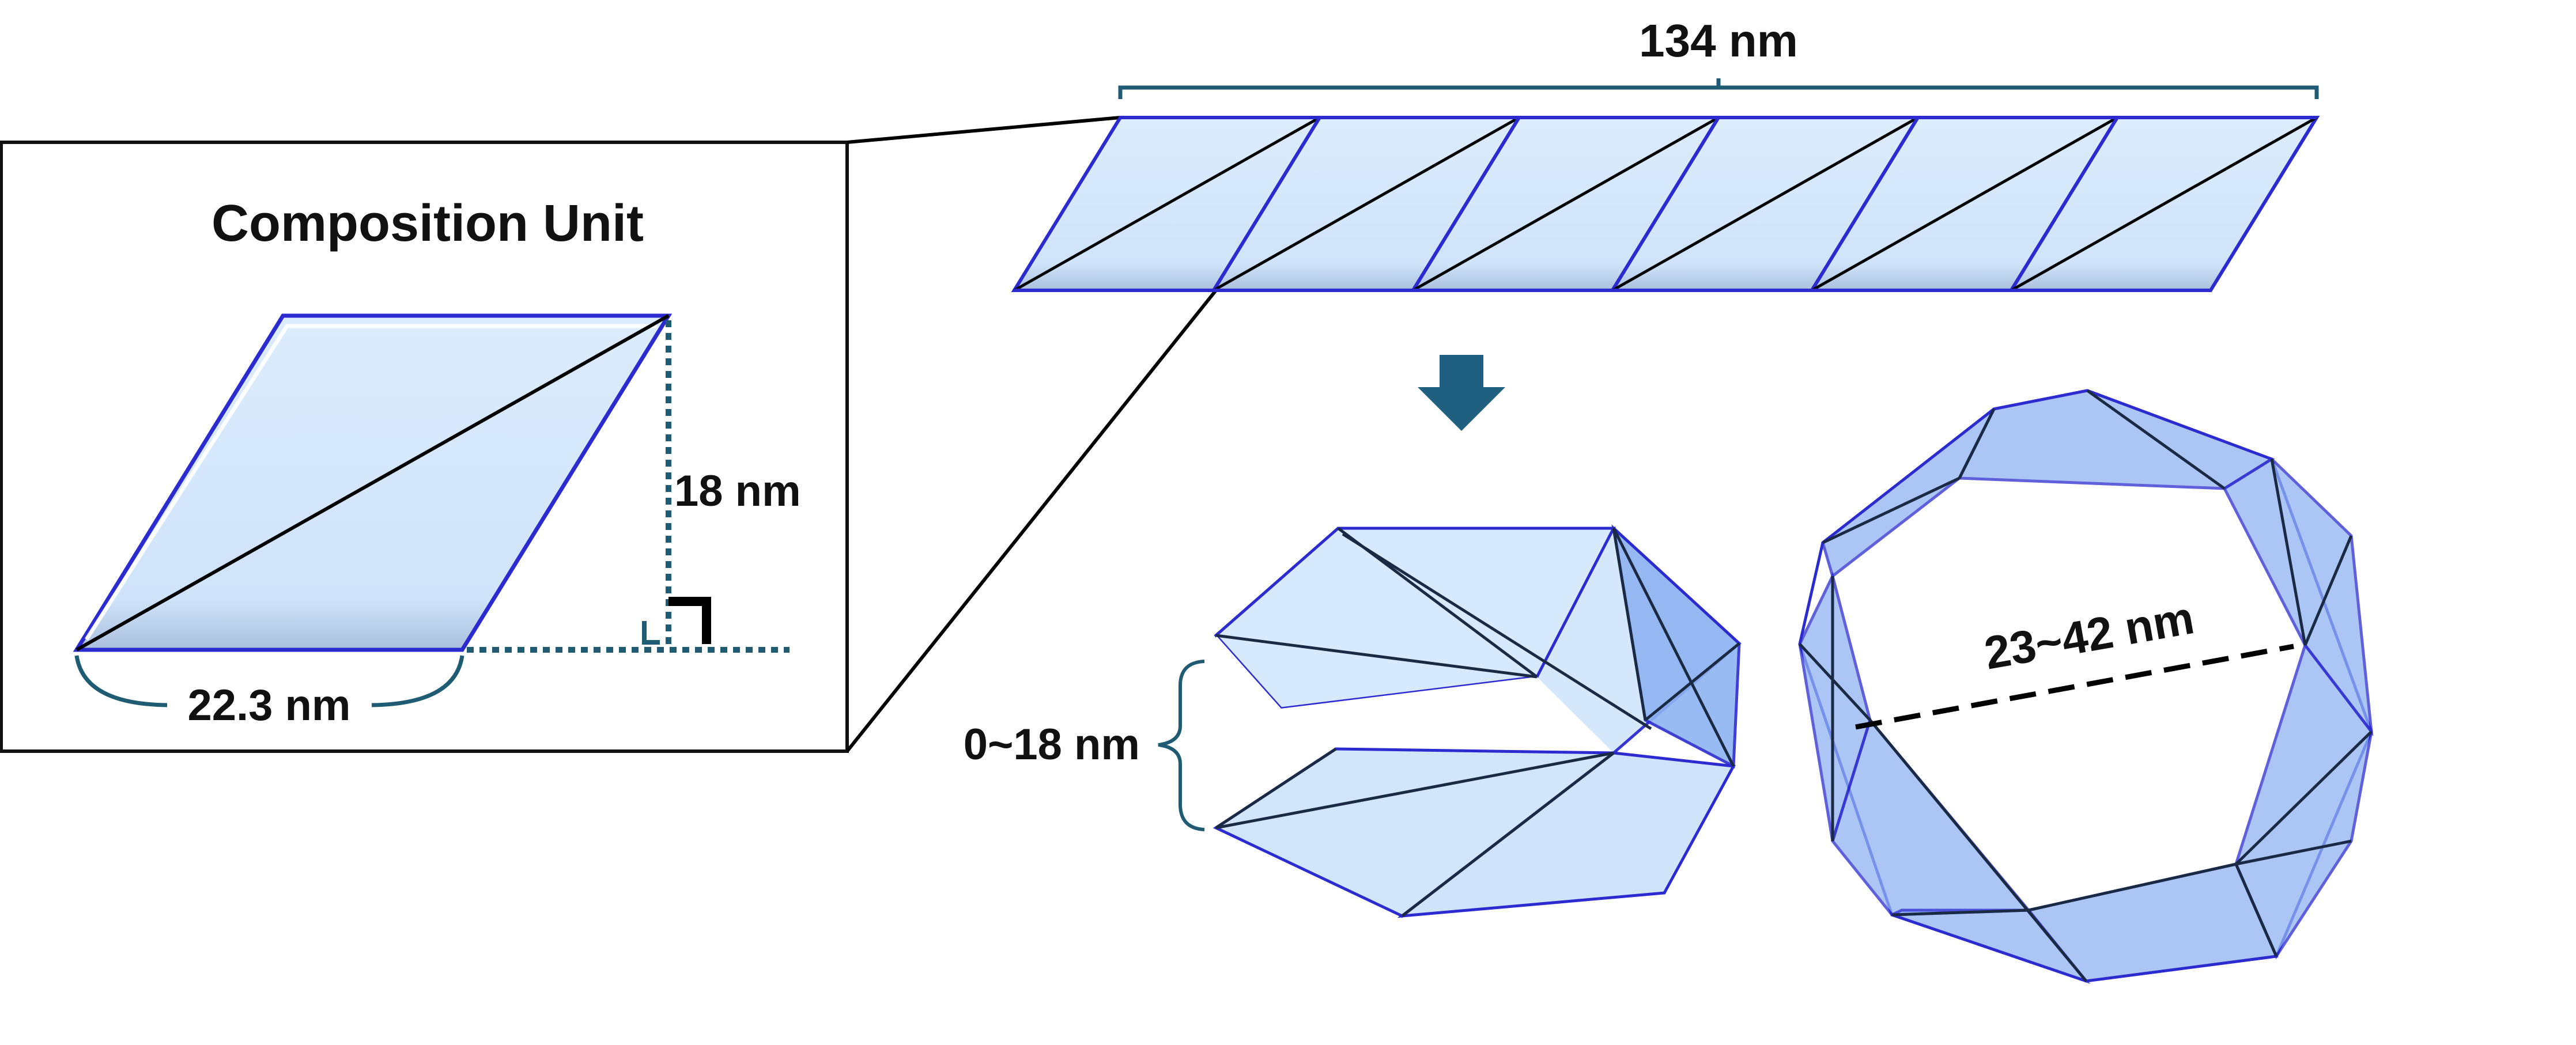 Image resolution: width=2576 pixels, height=1045 pixels. I want to click on tube-end-view: 23~42 nm, so click(2086, 687).